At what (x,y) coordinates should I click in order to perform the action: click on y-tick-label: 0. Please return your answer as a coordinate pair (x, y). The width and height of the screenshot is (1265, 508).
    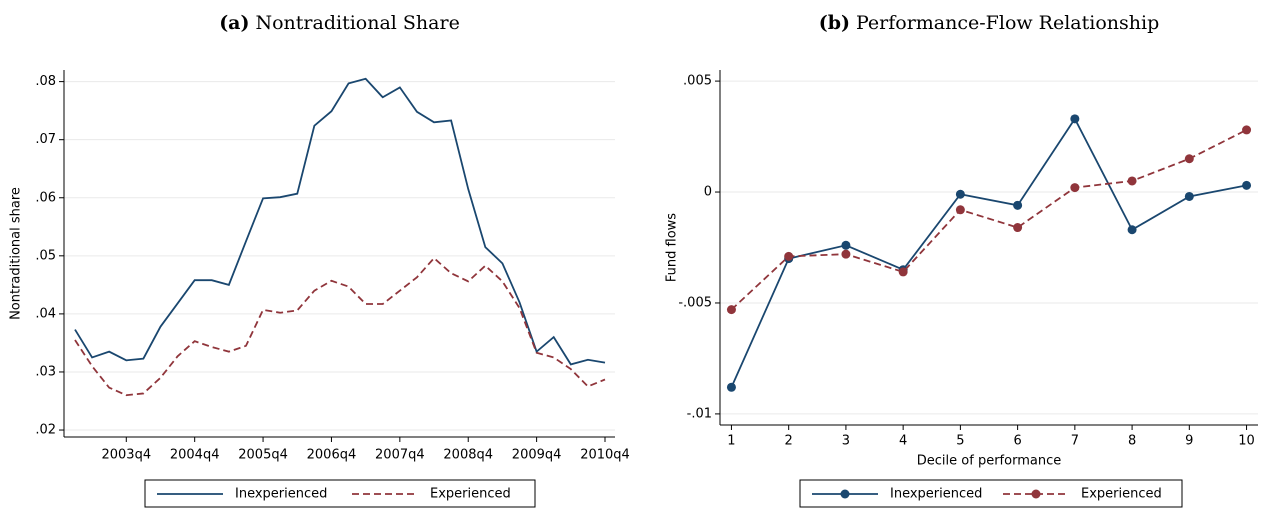
    Looking at the image, I should click on (708, 192).